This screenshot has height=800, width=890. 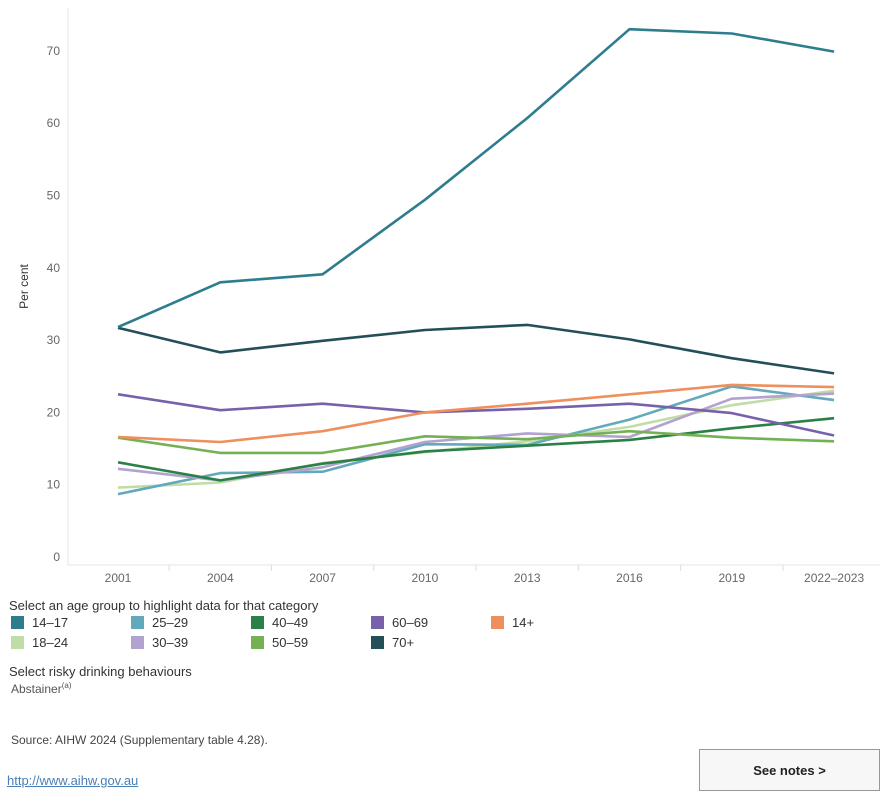 I want to click on legend-label: 18–24, so click(x=50, y=642).